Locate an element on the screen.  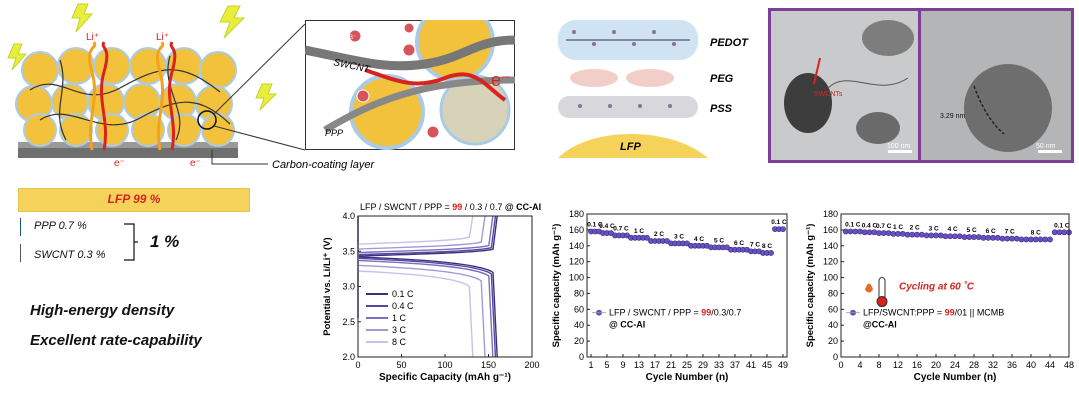
swcnt-network is located at coordinates (130, 98).